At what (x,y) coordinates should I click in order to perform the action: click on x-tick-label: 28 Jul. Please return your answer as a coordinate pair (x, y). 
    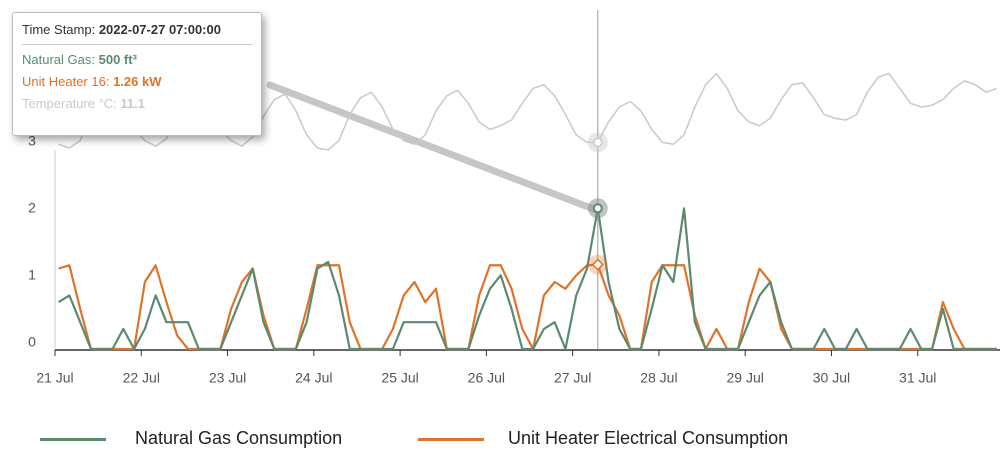
    Looking at the image, I should click on (658, 378).